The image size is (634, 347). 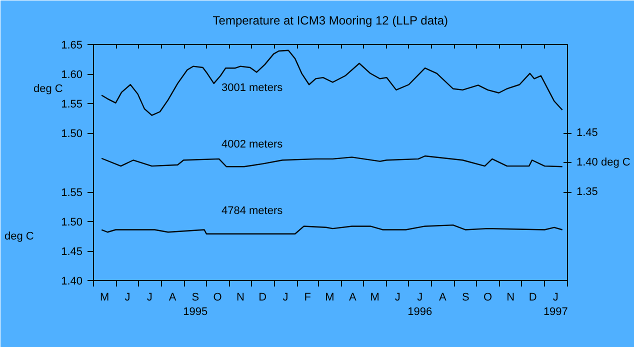 What do you see at coordinates (330, 21) in the screenshot?
I see `chart-title: Temperature at ICM3 Mooring 12 (LLP data)` at bounding box center [330, 21].